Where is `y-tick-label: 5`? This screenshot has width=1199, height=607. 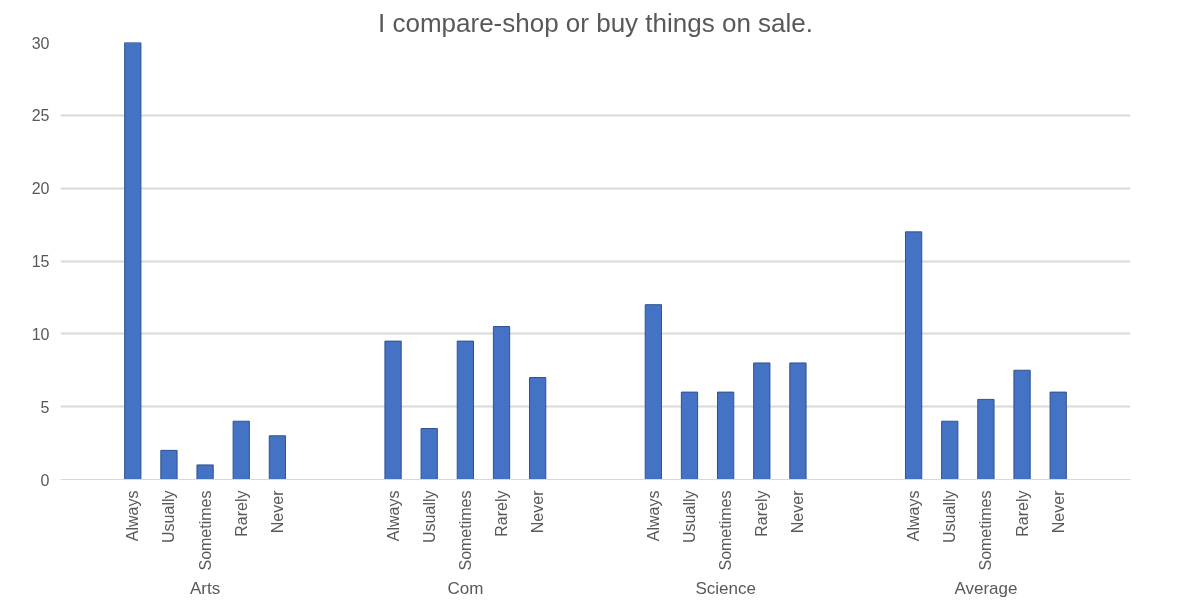 y-tick-label: 5 is located at coordinates (45, 407).